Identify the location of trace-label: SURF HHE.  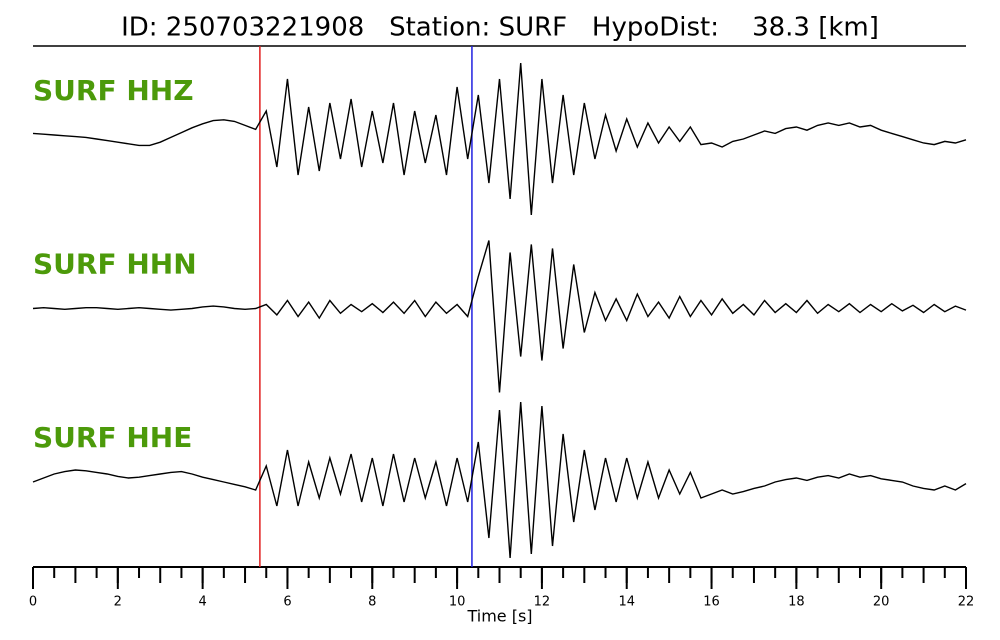
(112, 437).